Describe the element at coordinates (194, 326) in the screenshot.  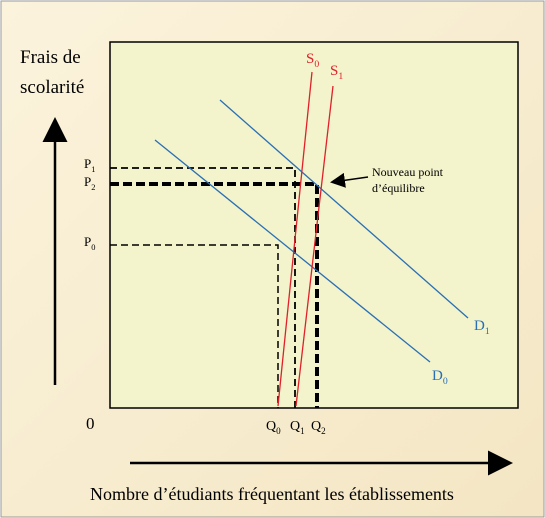
I see `p0-guide` at that location.